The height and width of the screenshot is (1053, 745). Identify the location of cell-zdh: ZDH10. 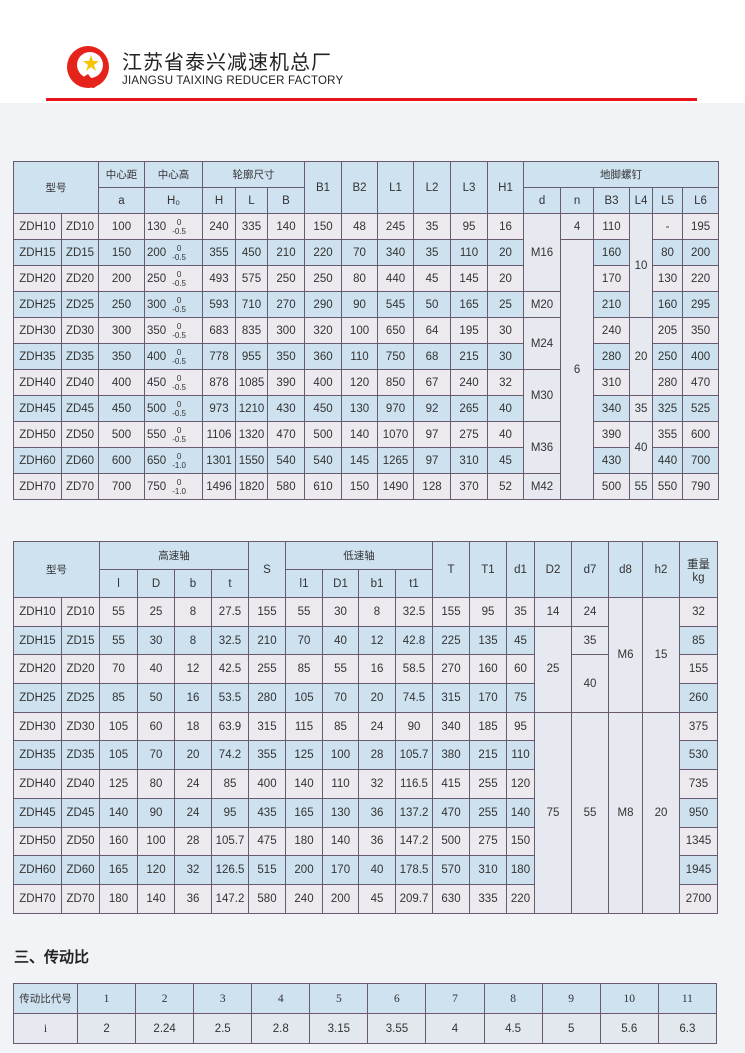
(37, 226).